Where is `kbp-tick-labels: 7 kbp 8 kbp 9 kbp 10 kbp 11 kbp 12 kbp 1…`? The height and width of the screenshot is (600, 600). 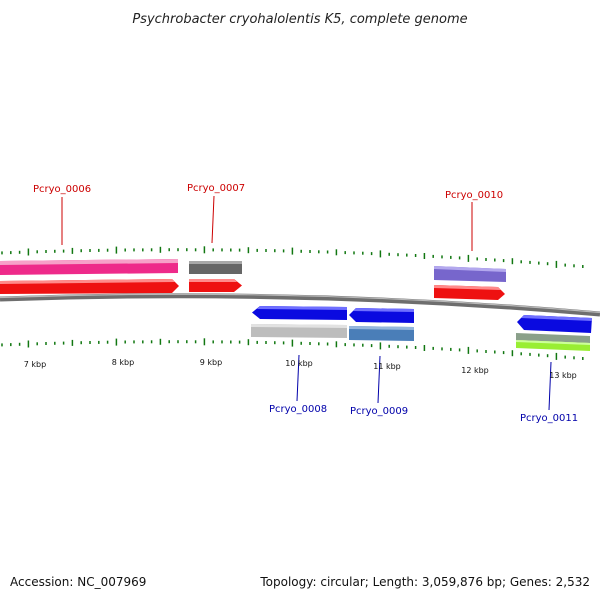 kbp-tick-labels: 7 kbp 8 kbp 9 kbp 10 kbp 11 kbp 12 kbp 1… is located at coordinates (300, 369).